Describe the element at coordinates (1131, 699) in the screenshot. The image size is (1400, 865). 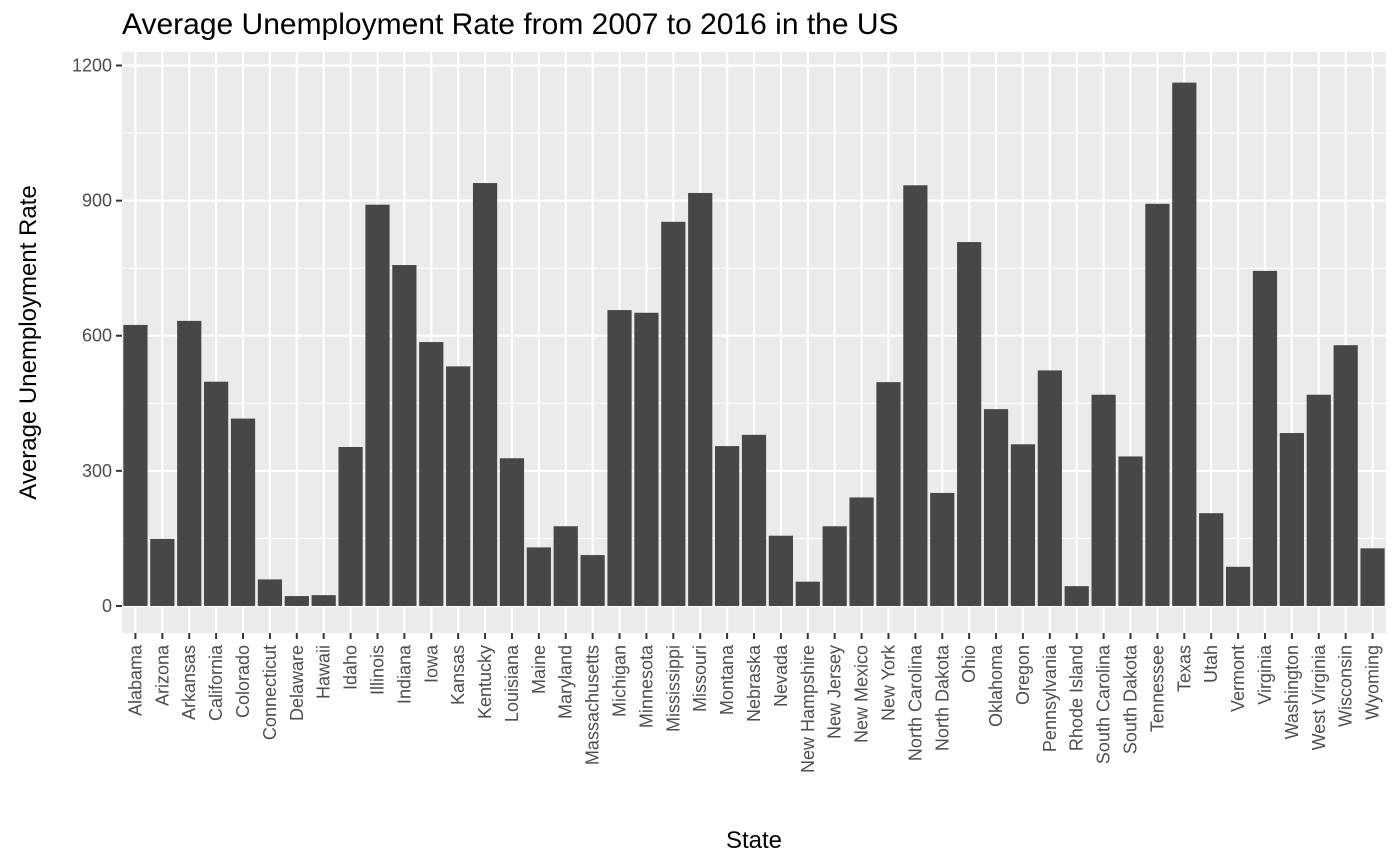
I see `x-tick-label: South Dakota` at that location.